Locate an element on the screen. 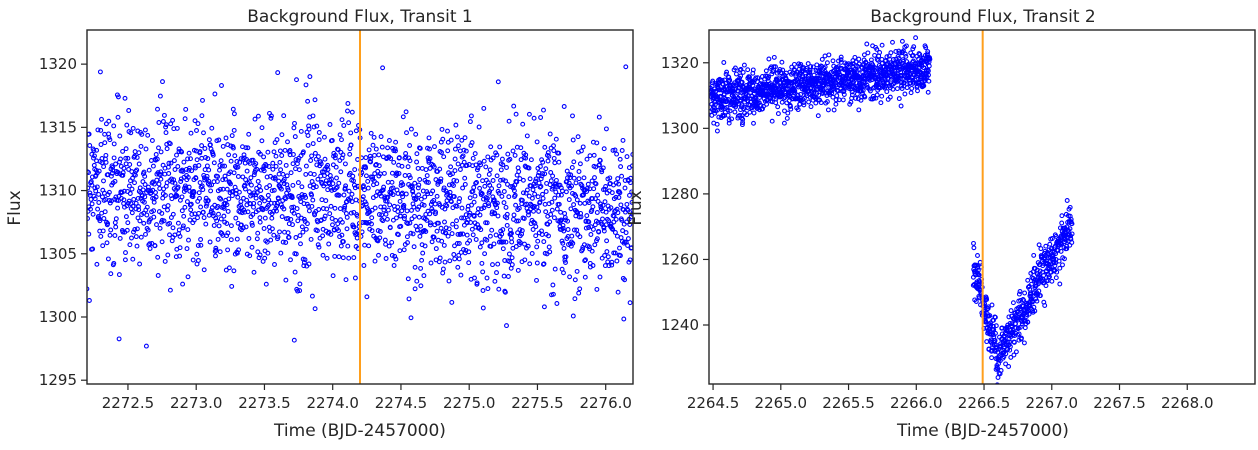 The image size is (1258, 450). y-tick-label: 1305 is located at coordinates (58, 254).